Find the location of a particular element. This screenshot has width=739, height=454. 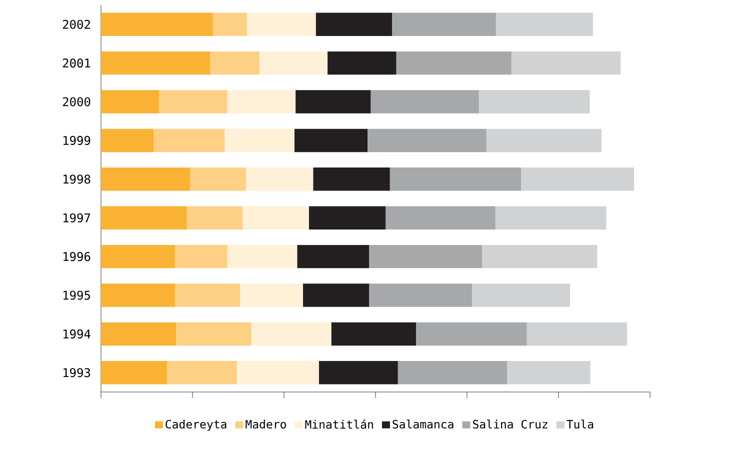

legend-label: Tula is located at coordinates (580, 424).